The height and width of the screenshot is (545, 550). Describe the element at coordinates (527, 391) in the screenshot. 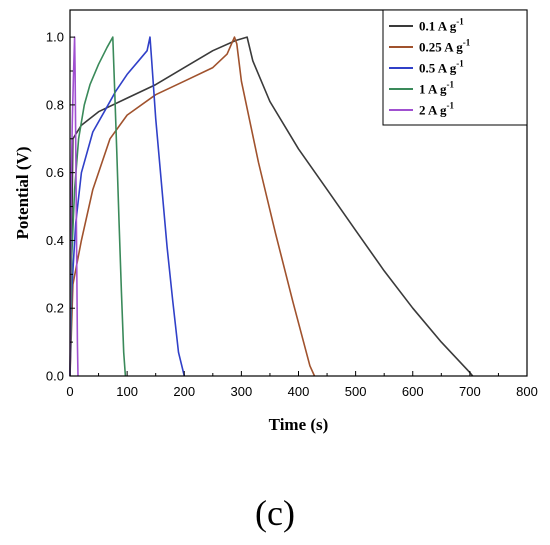

I see `x-tick-label: 800` at that location.